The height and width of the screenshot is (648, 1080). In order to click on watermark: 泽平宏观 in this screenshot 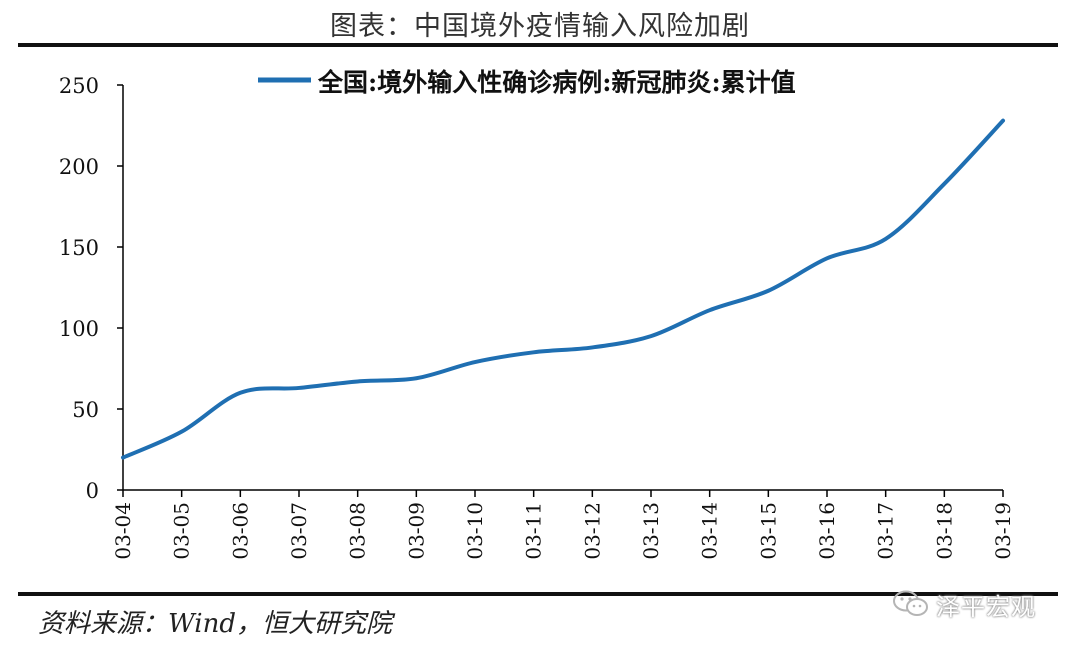, I will do `click(977, 603)`.